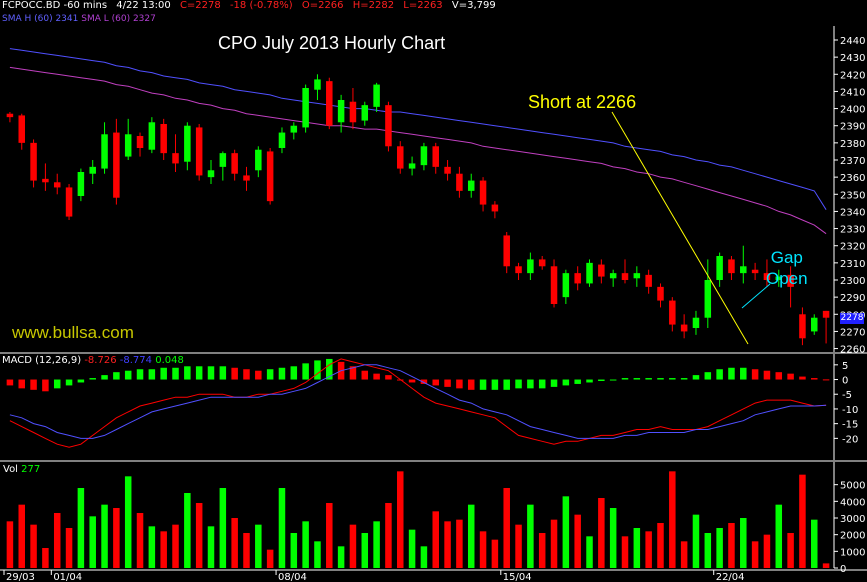 Image resolution: width=867 pixels, height=582 pixels. I want to click on volume-tick-label: 4000, so click(852, 502).